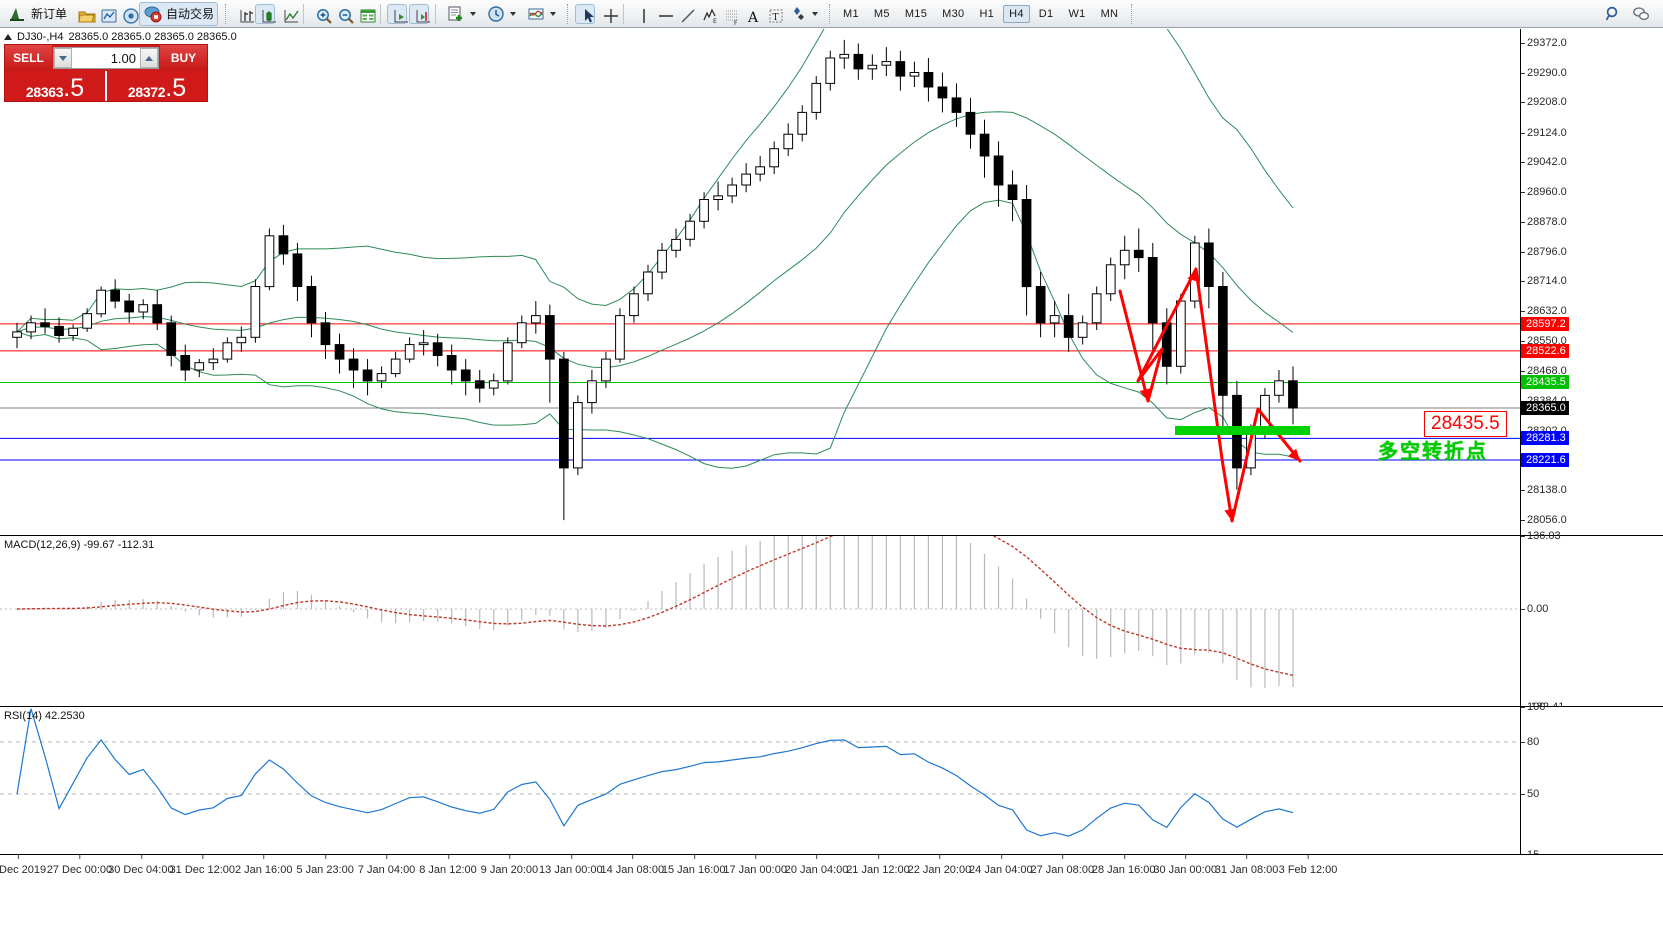  Describe the element at coordinates (123, 58) in the screenshot. I see `volume-value: 1.00` at that location.